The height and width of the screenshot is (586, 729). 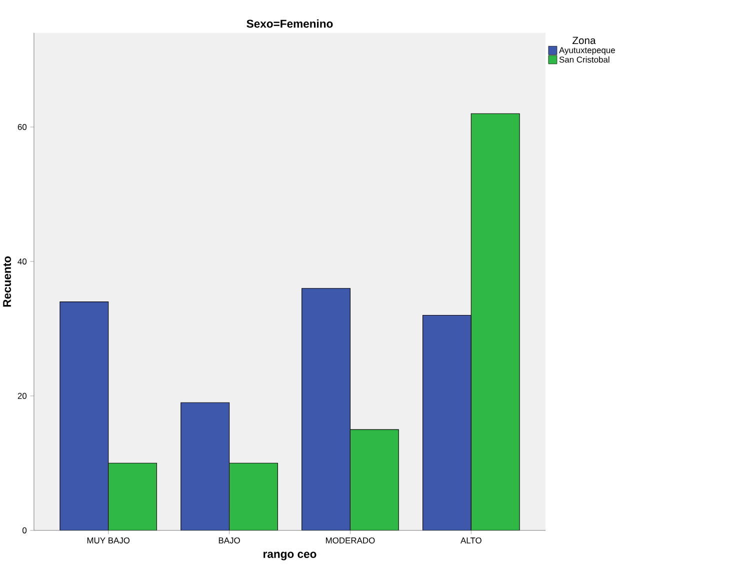 What do you see at coordinates (471, 541) in the screenshot?
I see `x-tick-label: ALTO` at bounding box center [471, 541].